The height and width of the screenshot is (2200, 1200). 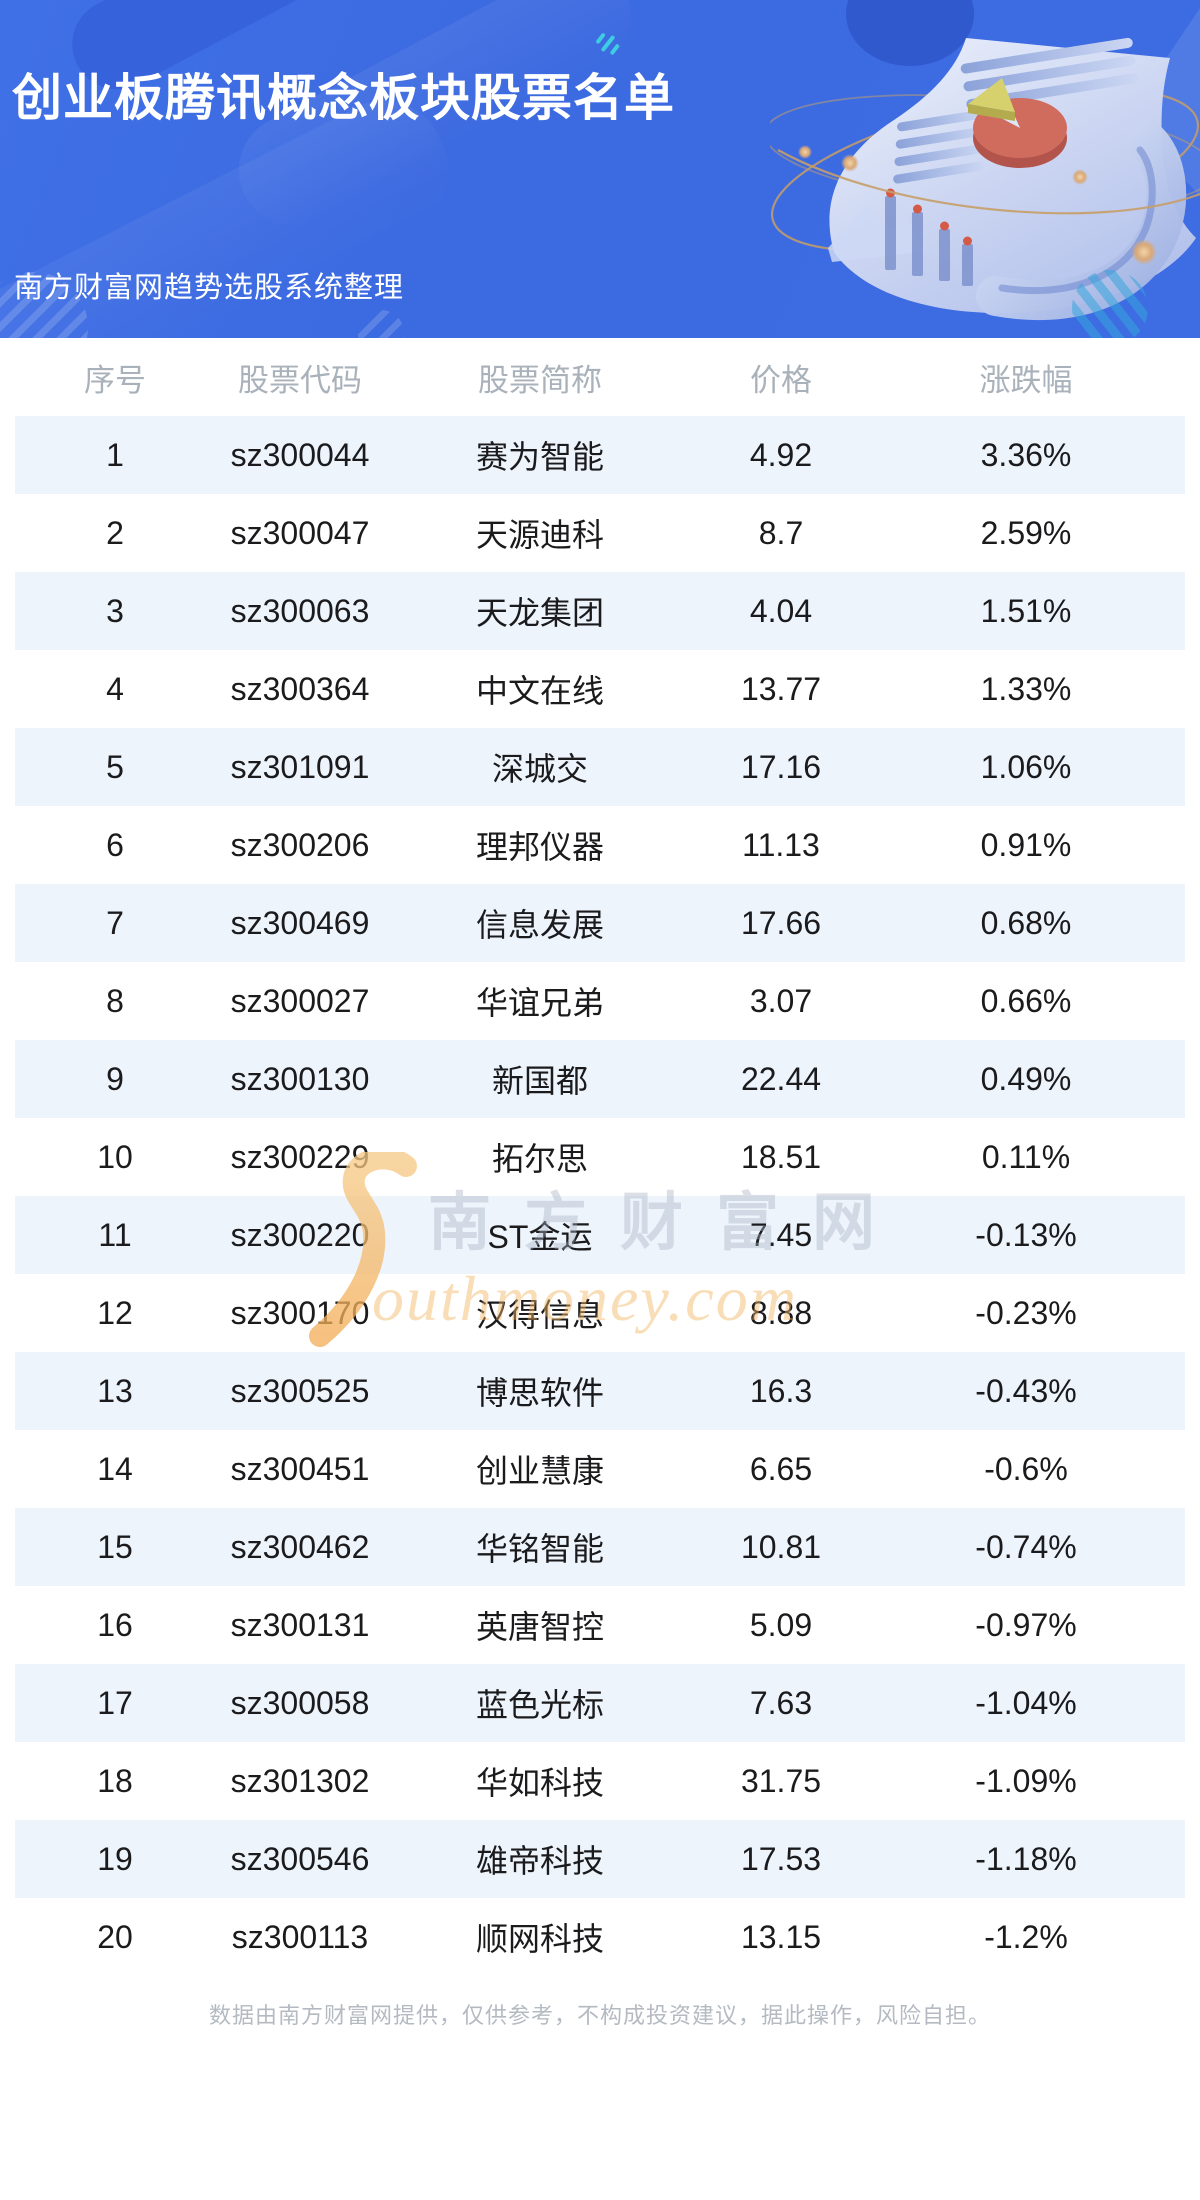 What do you see at coordinates (539, 925) in the screenshot?
I see `stock-name-cell: 信息发展` at bounding box center [539, 925].